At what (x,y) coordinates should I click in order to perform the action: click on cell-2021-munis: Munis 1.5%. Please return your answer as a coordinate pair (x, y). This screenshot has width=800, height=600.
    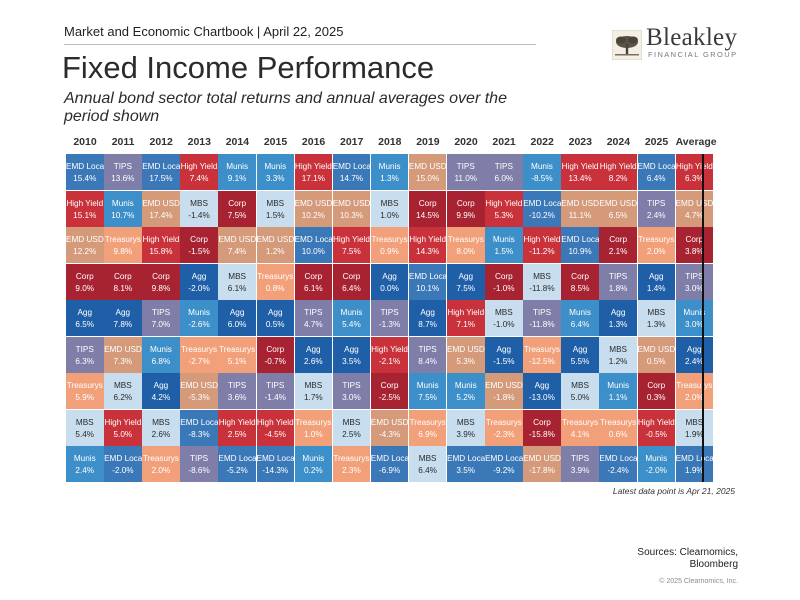
    Looking at the image, I should click on (504, 245).